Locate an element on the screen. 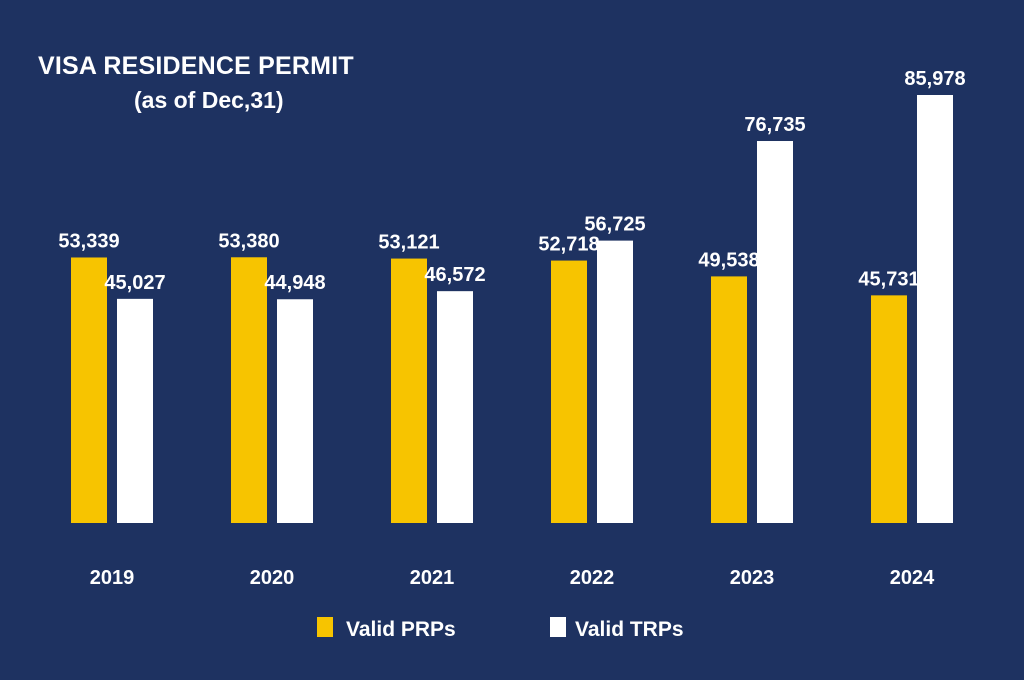 The width and height of the screenshot is (1024, 680). legend-label-valid-prps: Valid PRPs is located at coordinates (401, 629).